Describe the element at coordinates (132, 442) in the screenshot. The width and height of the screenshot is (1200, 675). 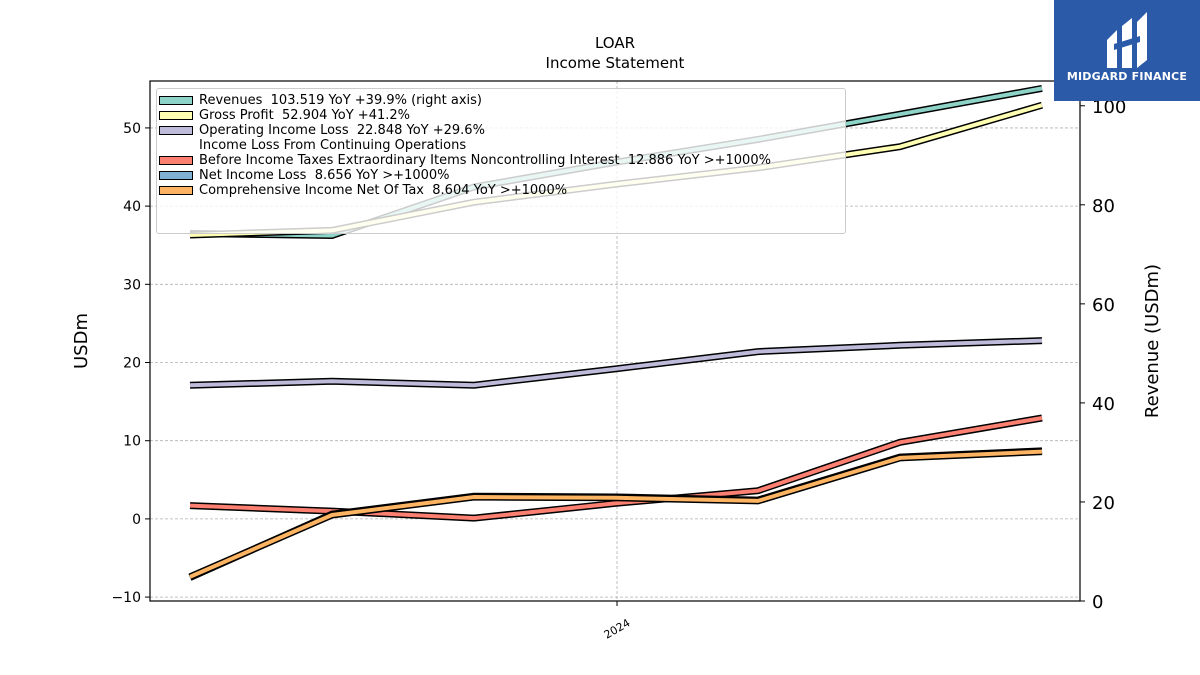
I see `y-tick-label-2: 10` at that location.